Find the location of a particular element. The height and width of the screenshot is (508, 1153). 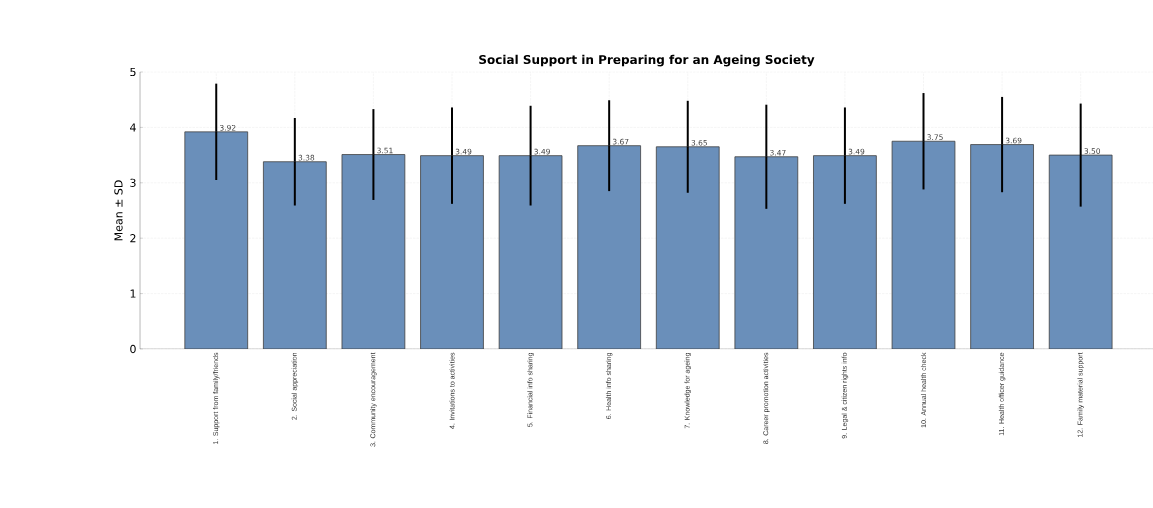

y-tick-label: 3 is located at coordinates (133, 182).